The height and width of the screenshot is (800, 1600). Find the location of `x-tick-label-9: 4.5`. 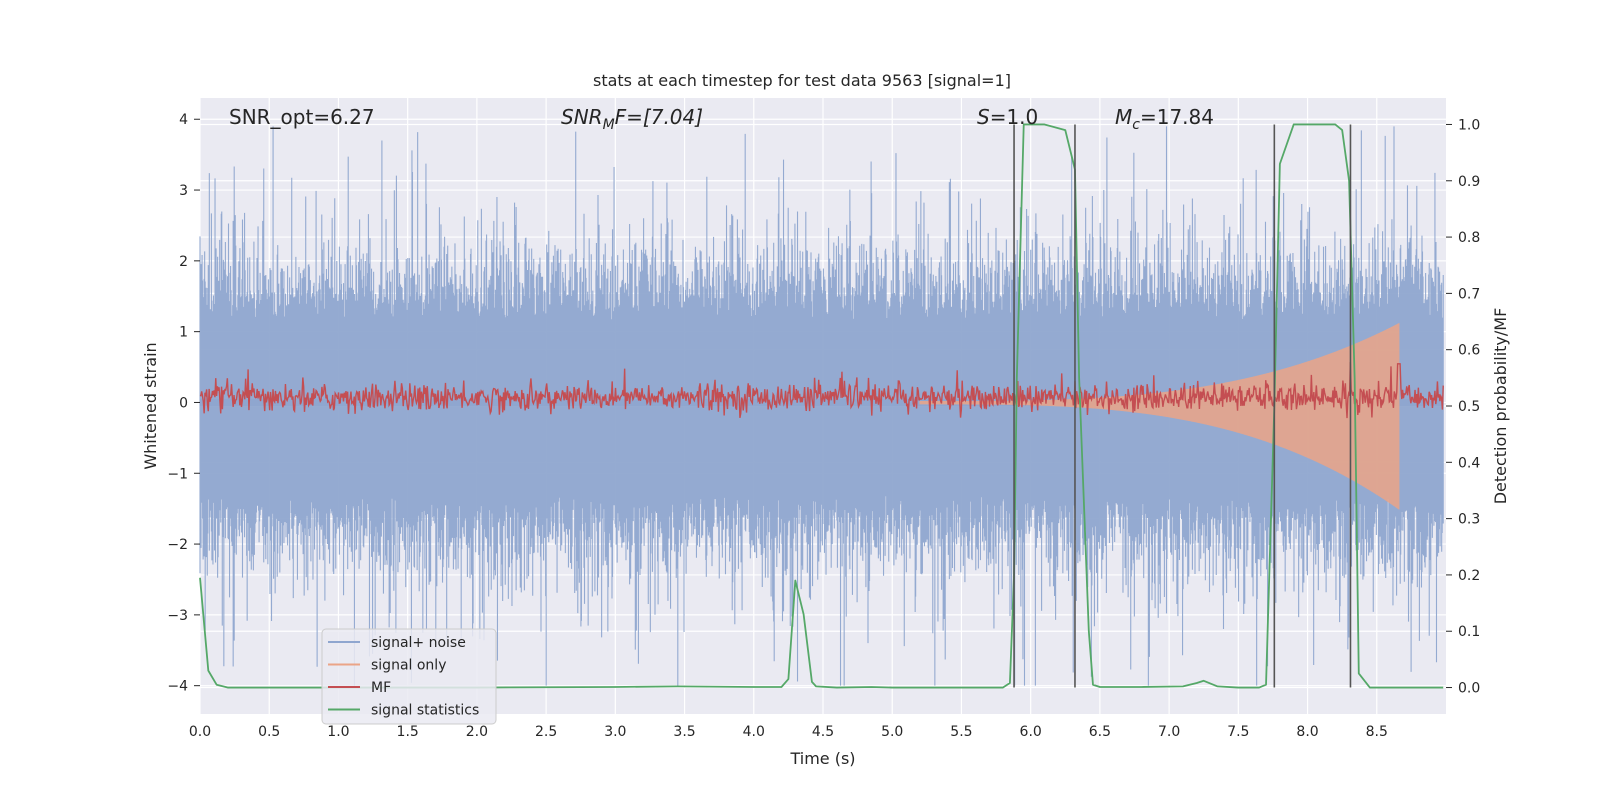

x-tick-label-9: 4.5 is located at coordinates (823, 732).